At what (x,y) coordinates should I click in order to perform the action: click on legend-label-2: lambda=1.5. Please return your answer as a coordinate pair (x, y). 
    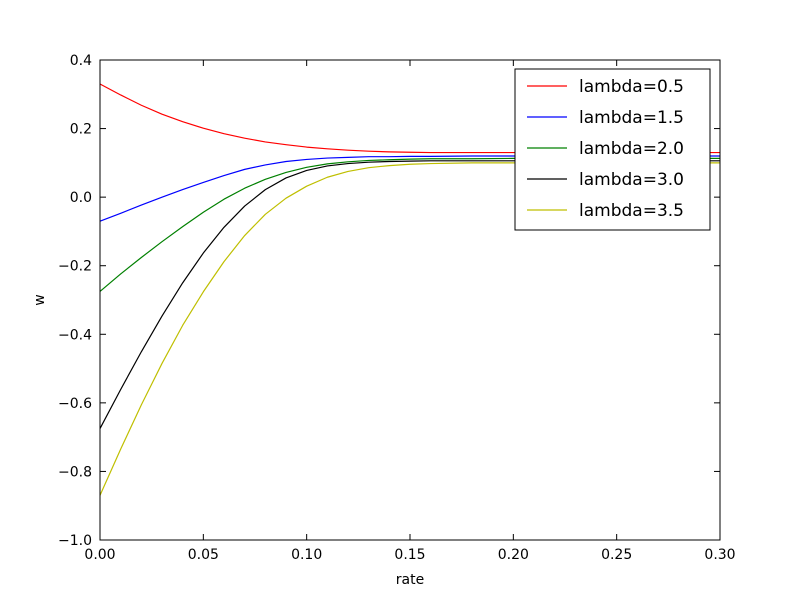
    Looking at the image, I should click on (631, 118).